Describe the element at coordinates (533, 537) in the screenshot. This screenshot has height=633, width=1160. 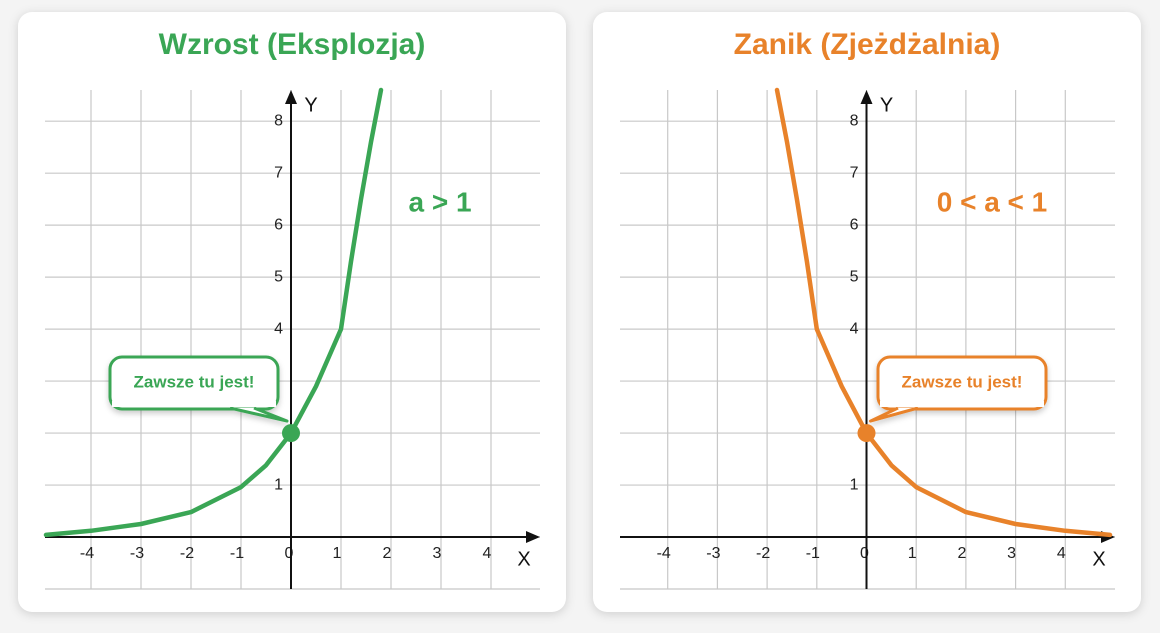
I see `x-axis-arrow` at that location.